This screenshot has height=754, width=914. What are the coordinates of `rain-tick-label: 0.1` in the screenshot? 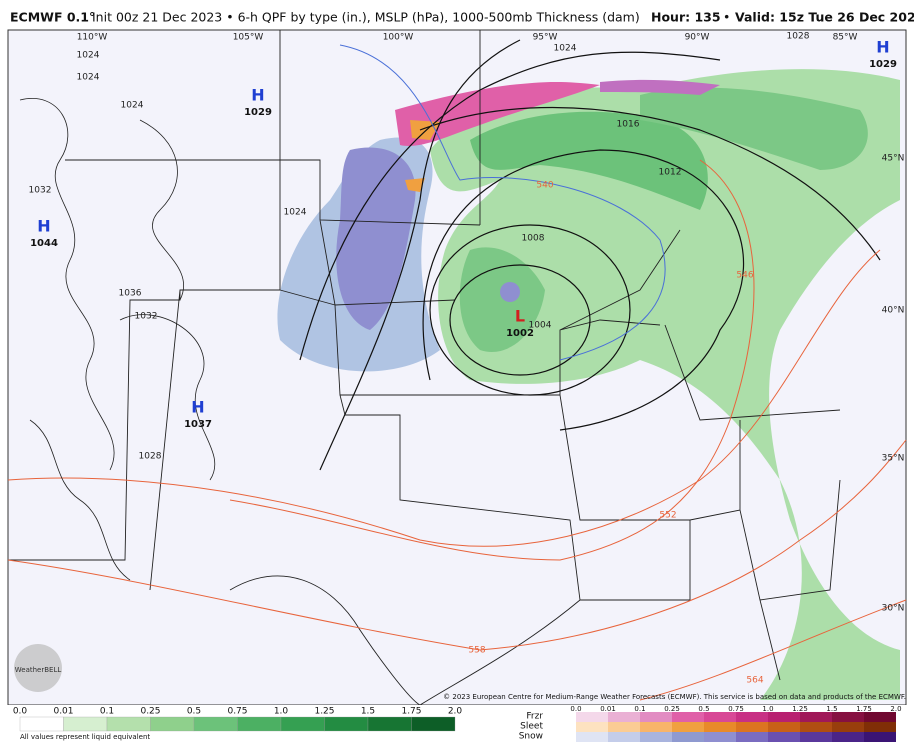 It's located at (107, 712).